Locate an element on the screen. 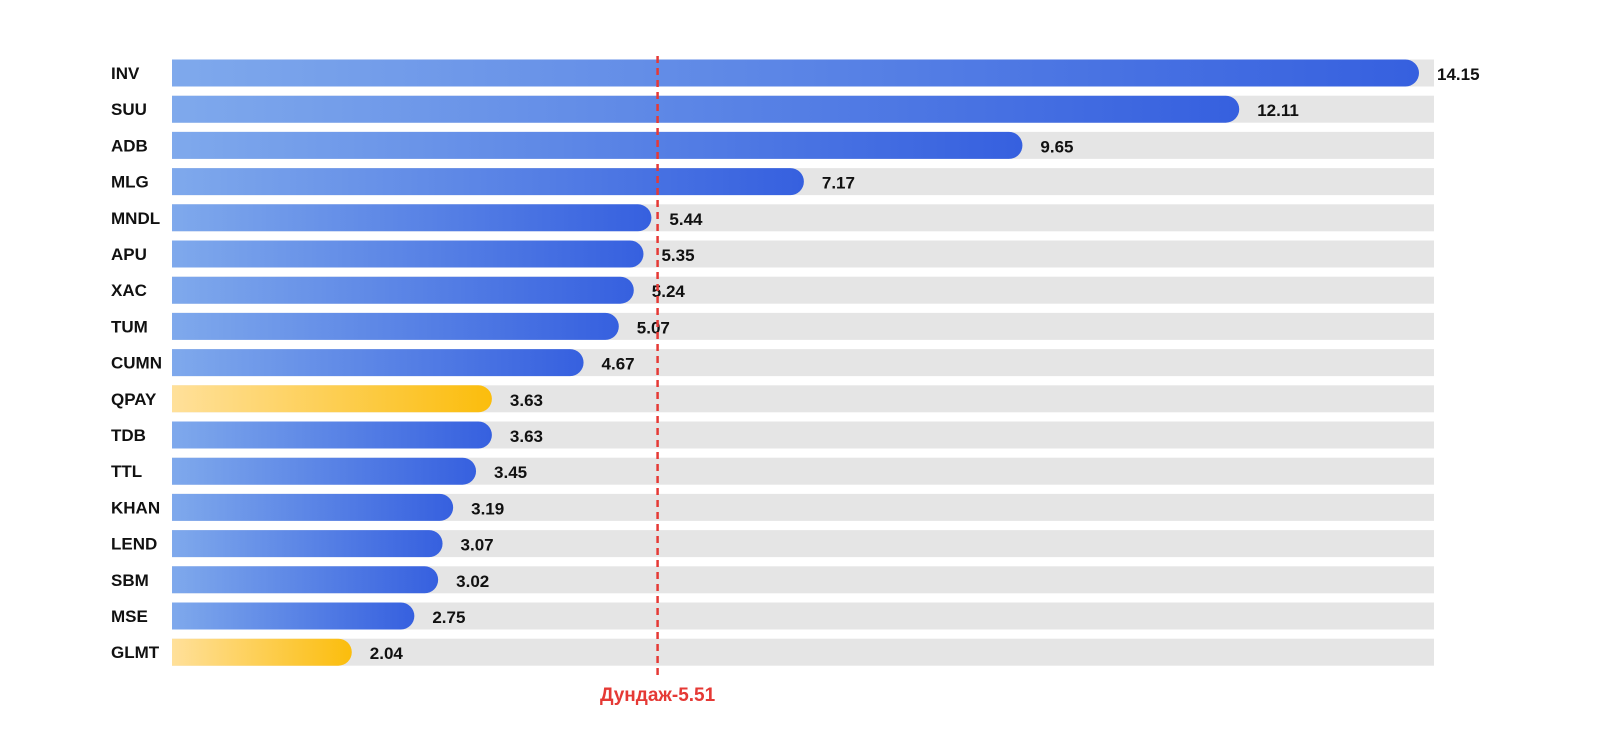  value-label-adb: 9.65 is located at coordinates (1056, 146).